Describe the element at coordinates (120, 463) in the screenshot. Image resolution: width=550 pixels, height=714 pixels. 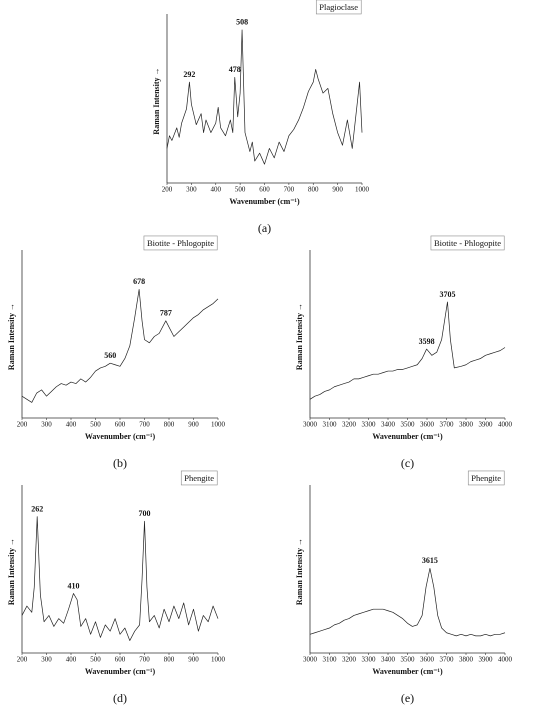
I see `panel-label: (b)` at that location.